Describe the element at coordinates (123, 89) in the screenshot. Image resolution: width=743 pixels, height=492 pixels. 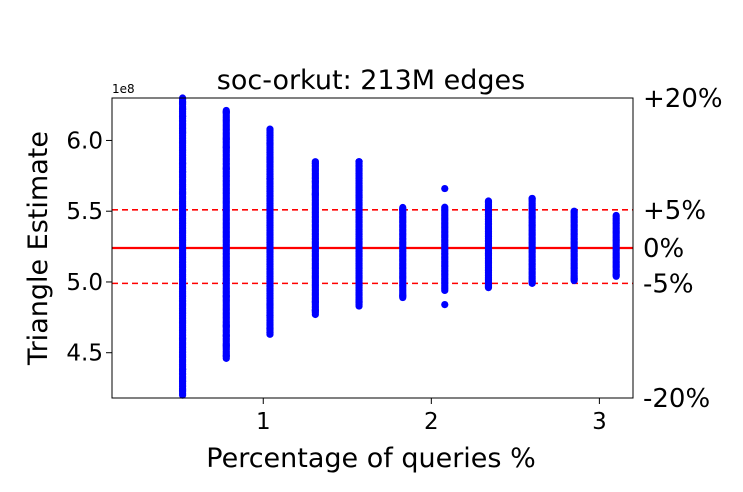
I see `y-offset-label: 1e8` at that location.